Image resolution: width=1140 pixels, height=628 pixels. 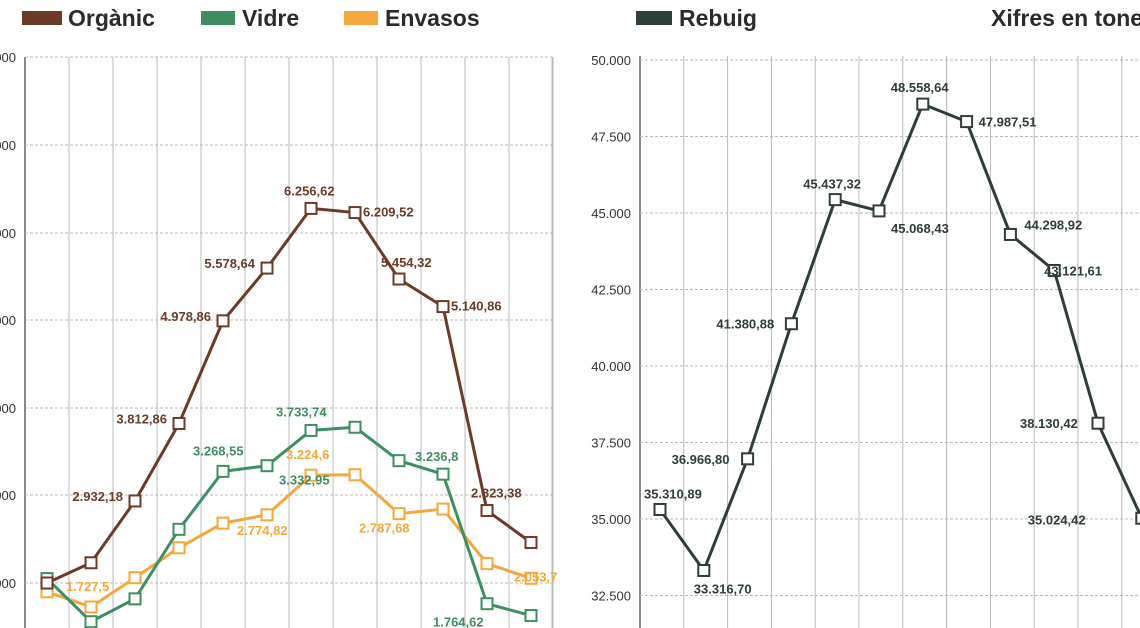 I want to click on legend-swatch-rebuig, so click(x=654, y=18).